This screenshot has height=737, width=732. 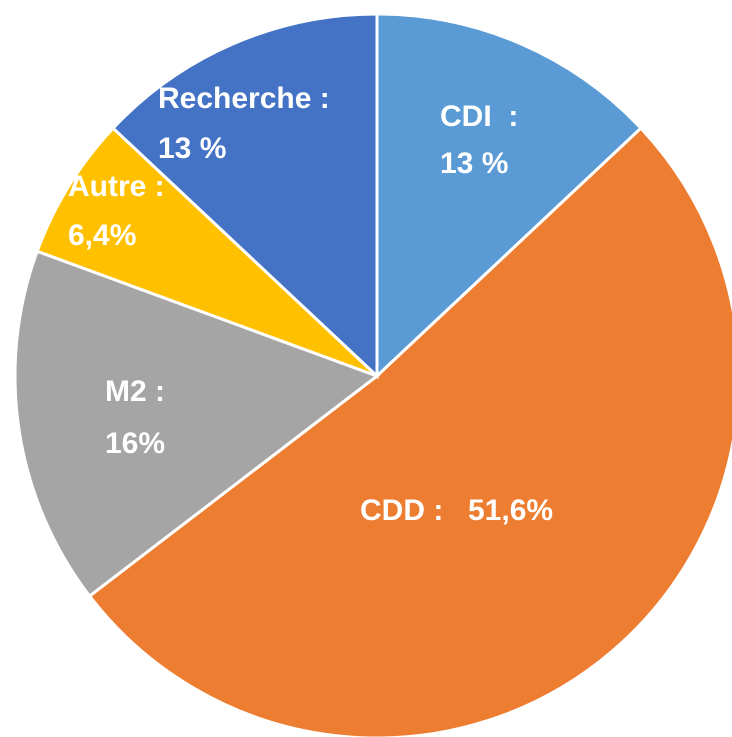 I want to click on slice-label-name: Recherche :, so click(x=244, y=98).